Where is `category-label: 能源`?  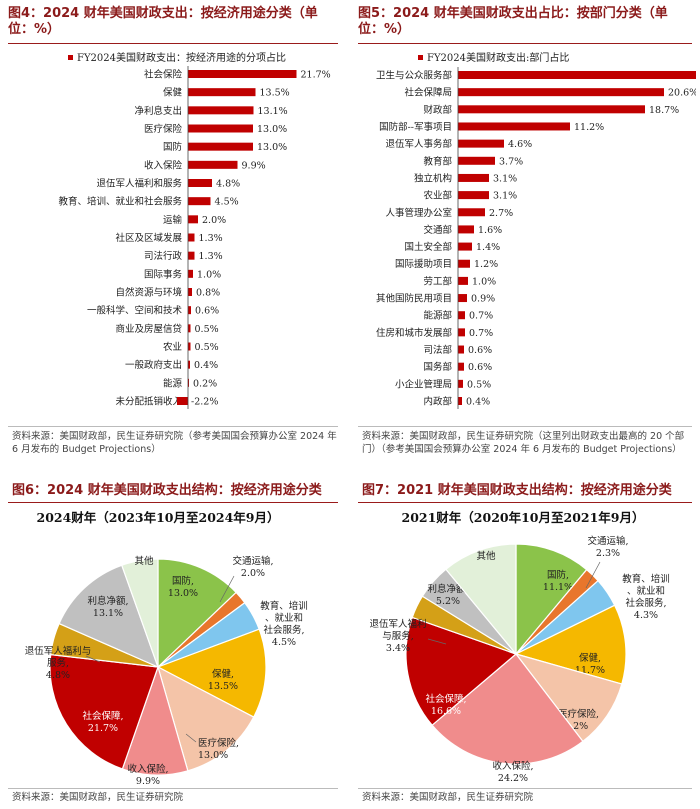 category-label: 能源 is located at coordinates (173, 383).